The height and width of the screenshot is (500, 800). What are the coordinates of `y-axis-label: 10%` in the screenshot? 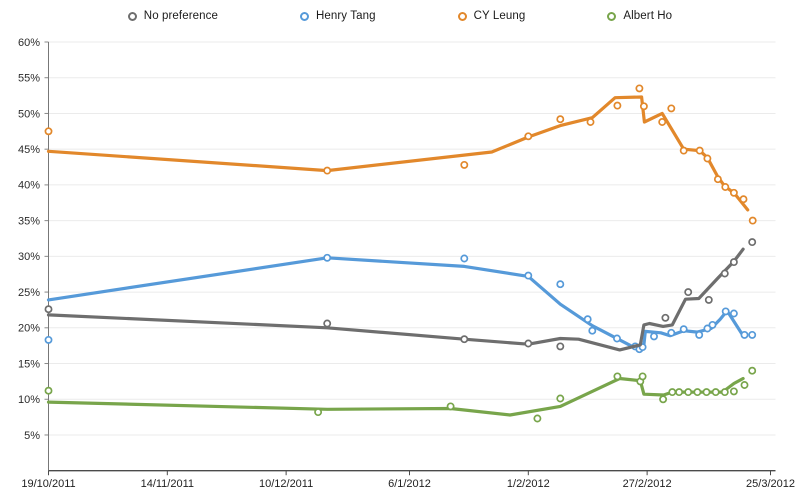 It's located at (29, 400).